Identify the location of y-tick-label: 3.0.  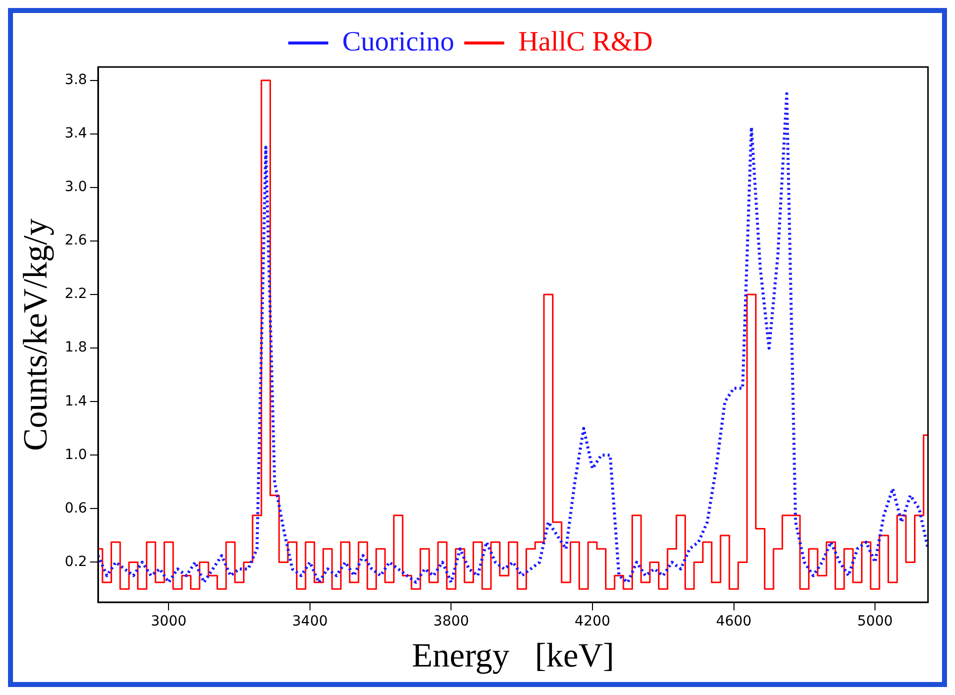
(76, 187).